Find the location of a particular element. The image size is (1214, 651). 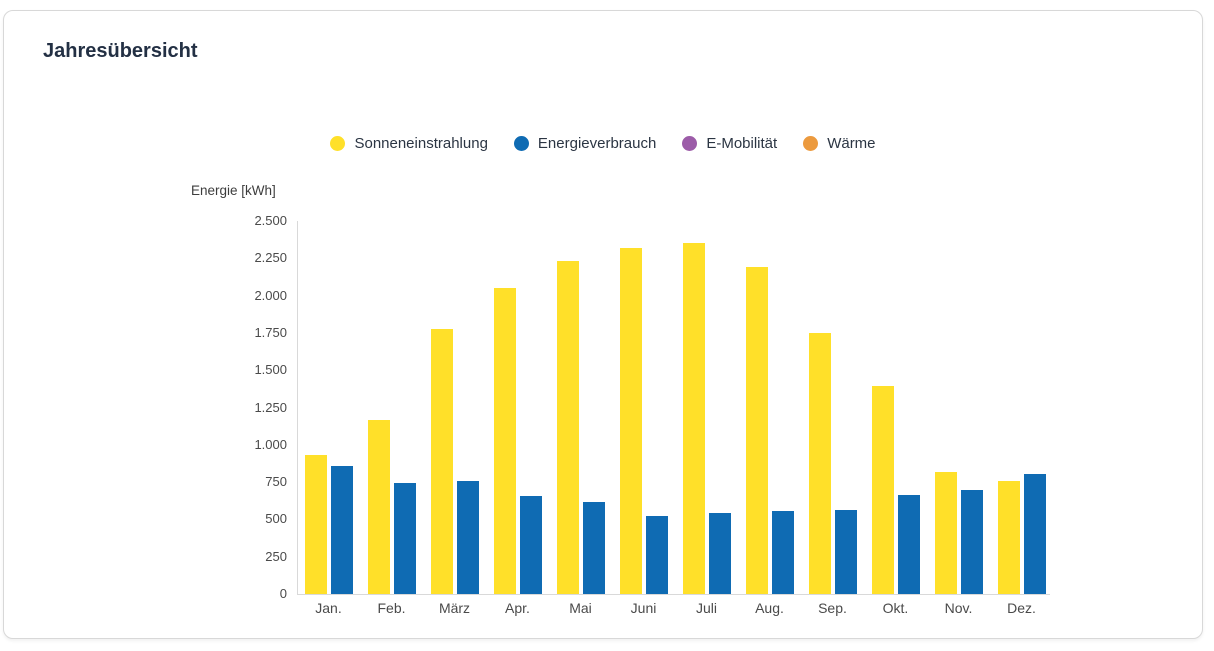

x-axis-tick-label: Juni is located at coordinates (643, 608).